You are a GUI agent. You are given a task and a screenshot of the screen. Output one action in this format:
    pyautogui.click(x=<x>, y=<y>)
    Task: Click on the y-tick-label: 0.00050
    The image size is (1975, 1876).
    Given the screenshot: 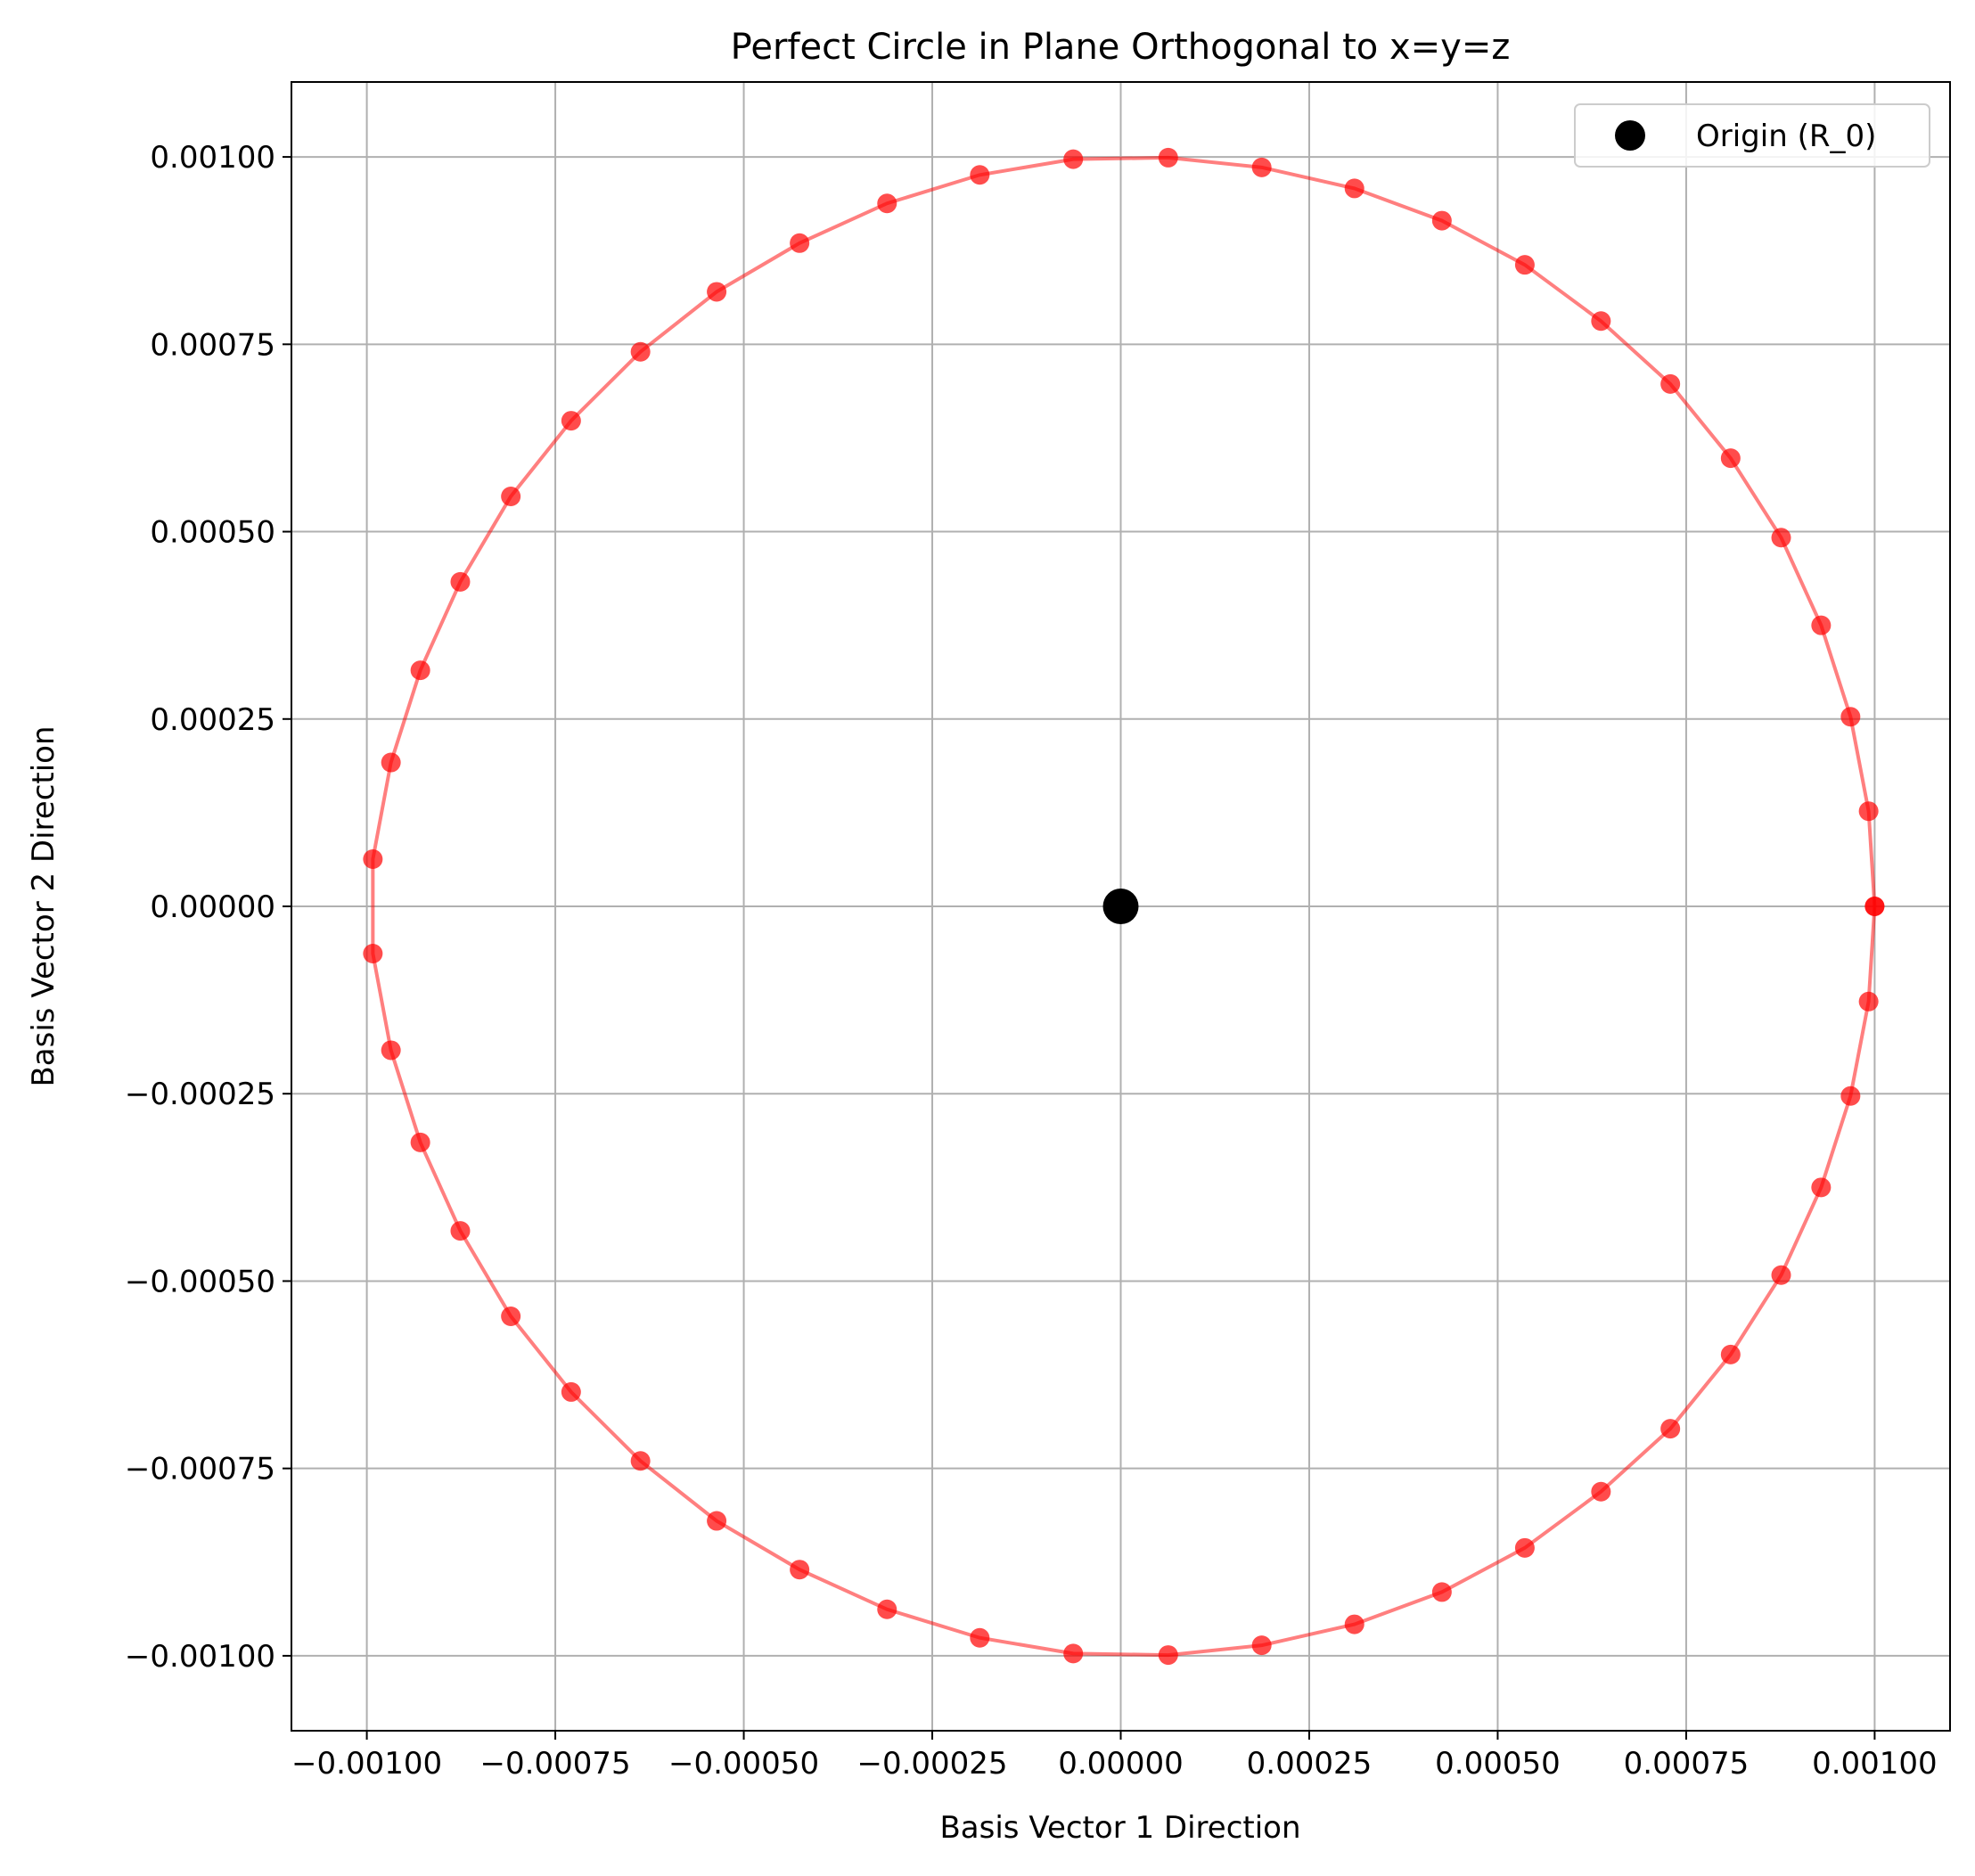 What is the action you would take?
    pyautogui.click(x=212, y=533)
    